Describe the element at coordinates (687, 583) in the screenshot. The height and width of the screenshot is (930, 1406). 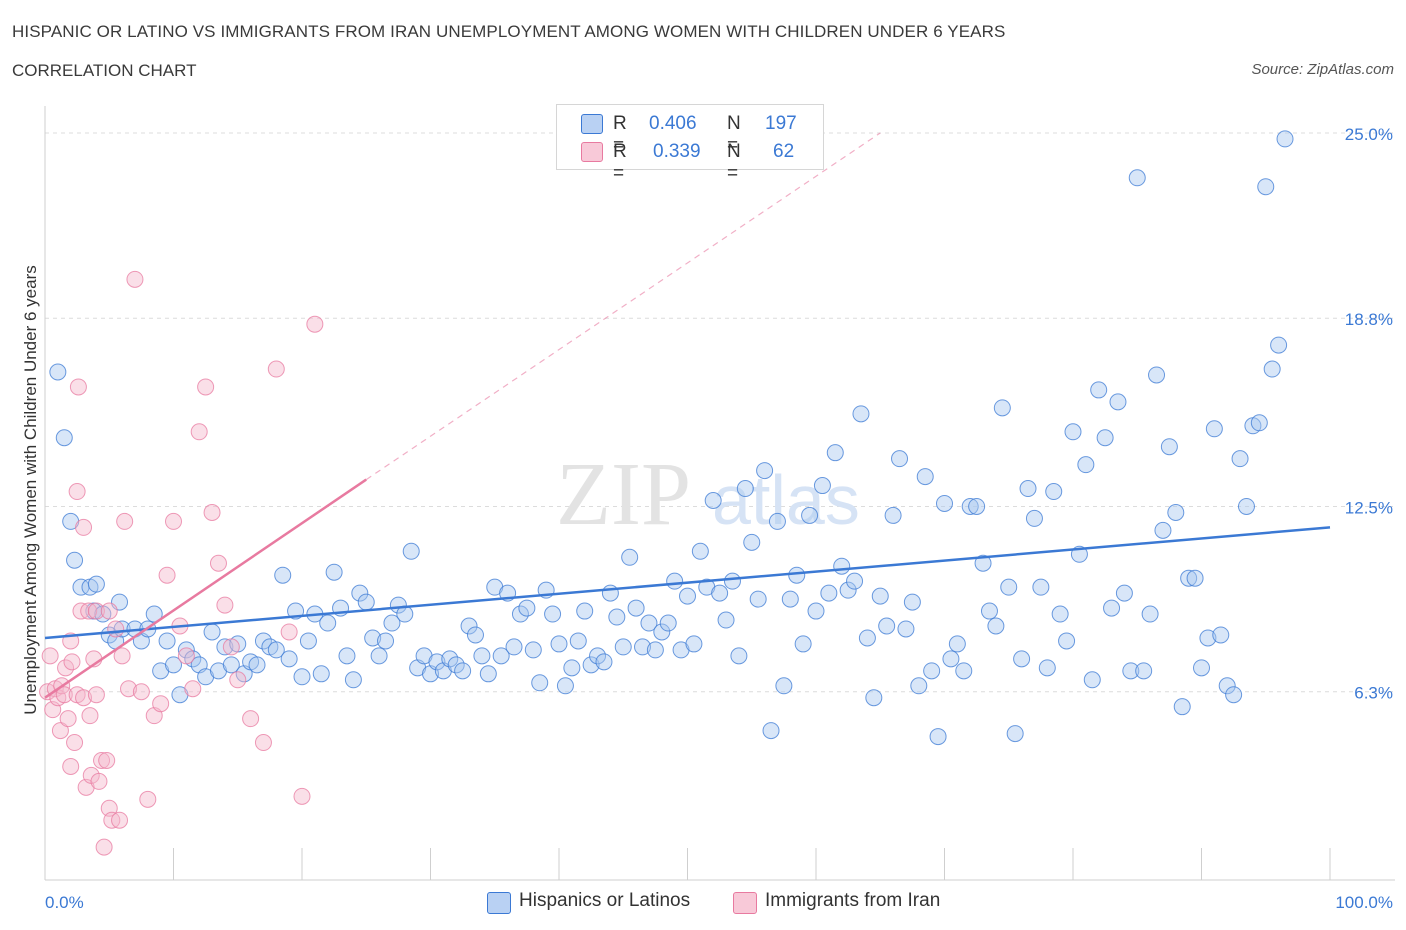
I see `trend-line-hispanic` at that location.